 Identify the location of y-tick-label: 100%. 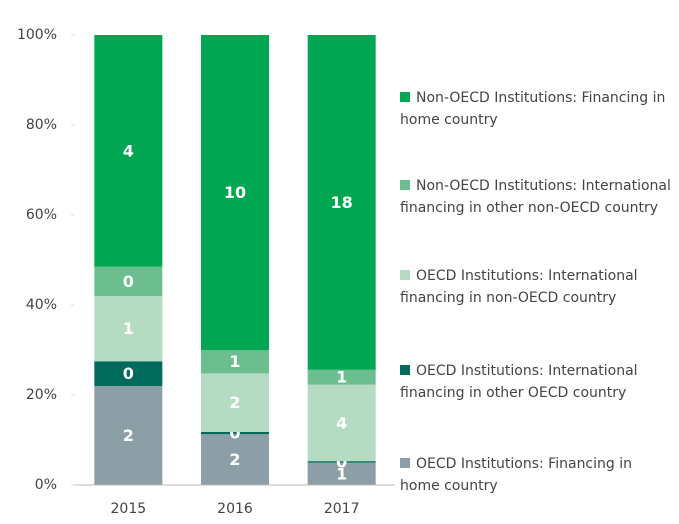
(37, 35).